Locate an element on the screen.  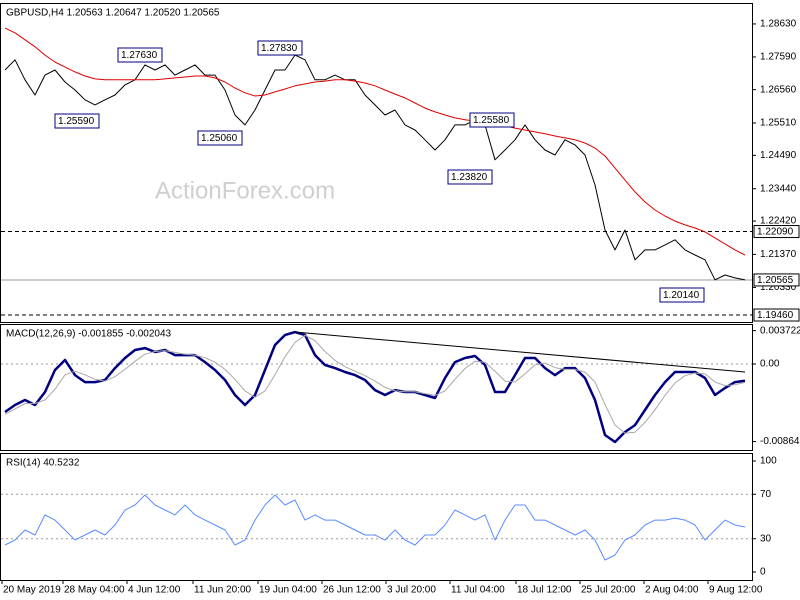
annotation: 1.25060 is located at coordinates (219, 138).